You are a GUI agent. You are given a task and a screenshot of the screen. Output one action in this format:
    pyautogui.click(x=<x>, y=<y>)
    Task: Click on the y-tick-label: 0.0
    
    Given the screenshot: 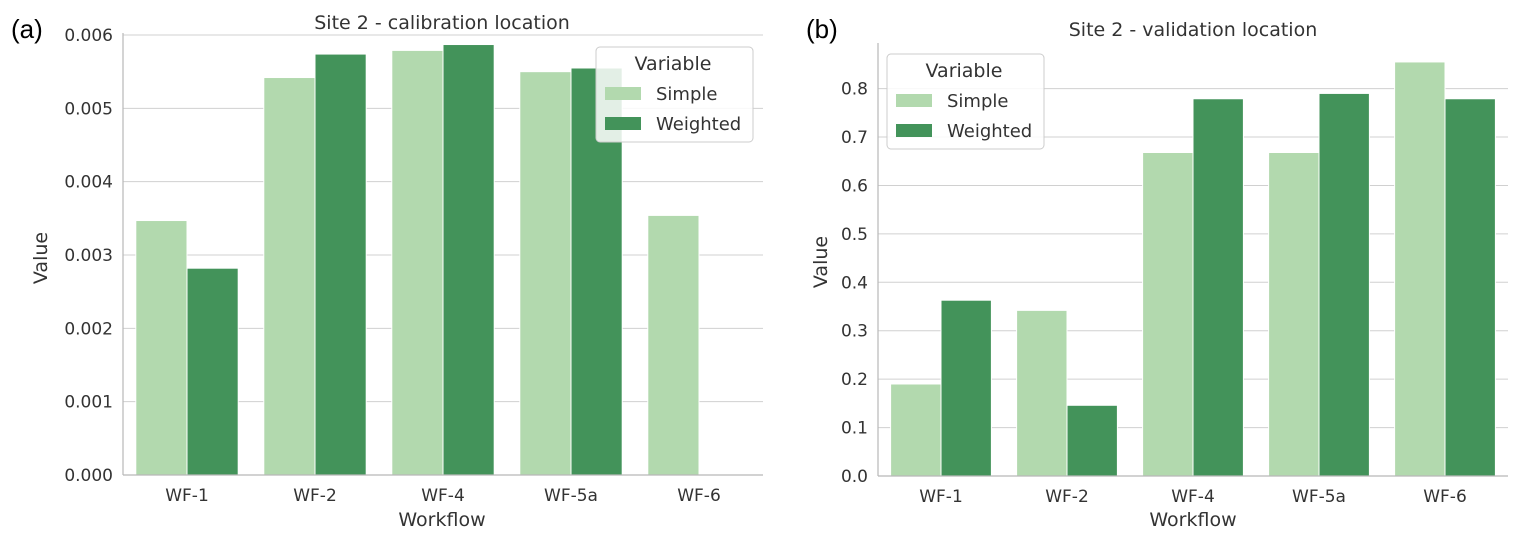 What is the action you would take?
    pyautogui.click(x=854, y=477)
    